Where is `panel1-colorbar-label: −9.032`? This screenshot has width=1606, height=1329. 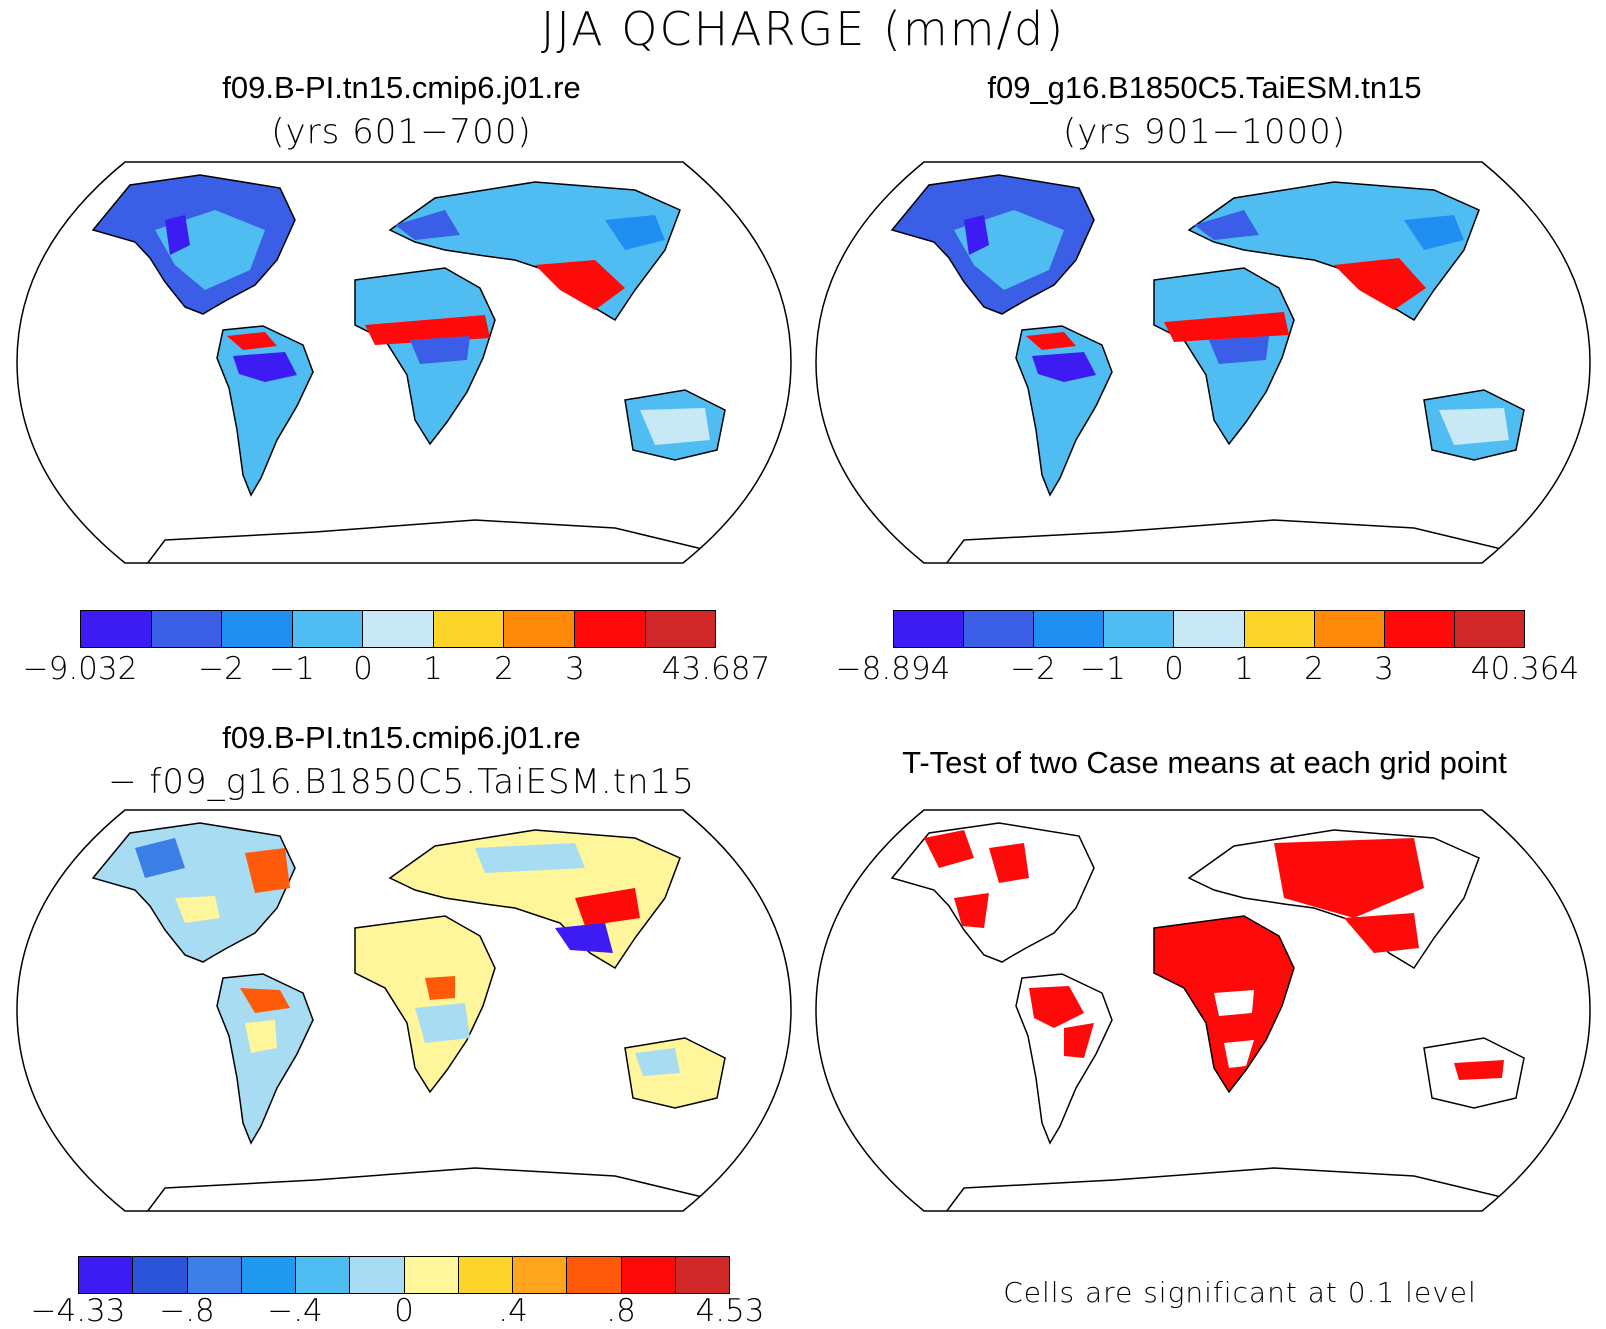
panel1-colorbar-label: −9.032 is located at coordinates (80, 669).